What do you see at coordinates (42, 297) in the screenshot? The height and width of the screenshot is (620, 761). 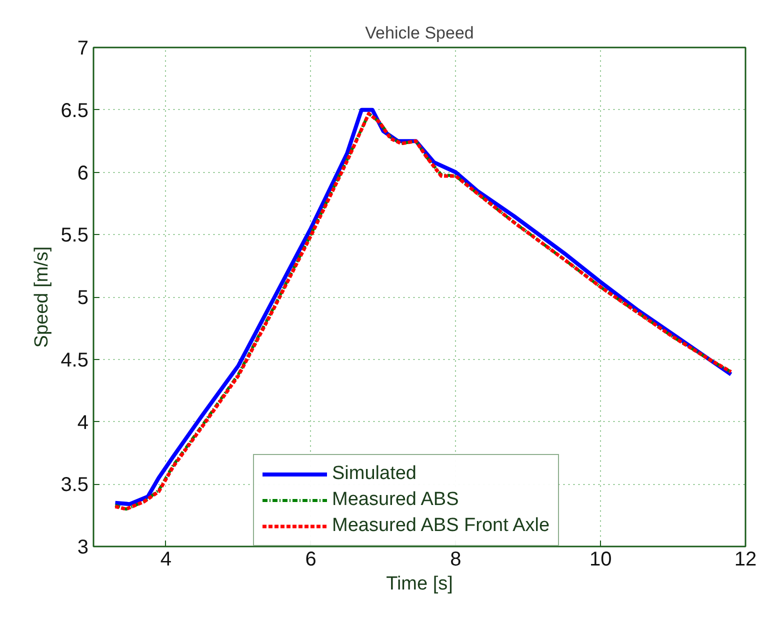 I see `y-axis-title: Speed [m/s]` at bounding box center [42, 297].